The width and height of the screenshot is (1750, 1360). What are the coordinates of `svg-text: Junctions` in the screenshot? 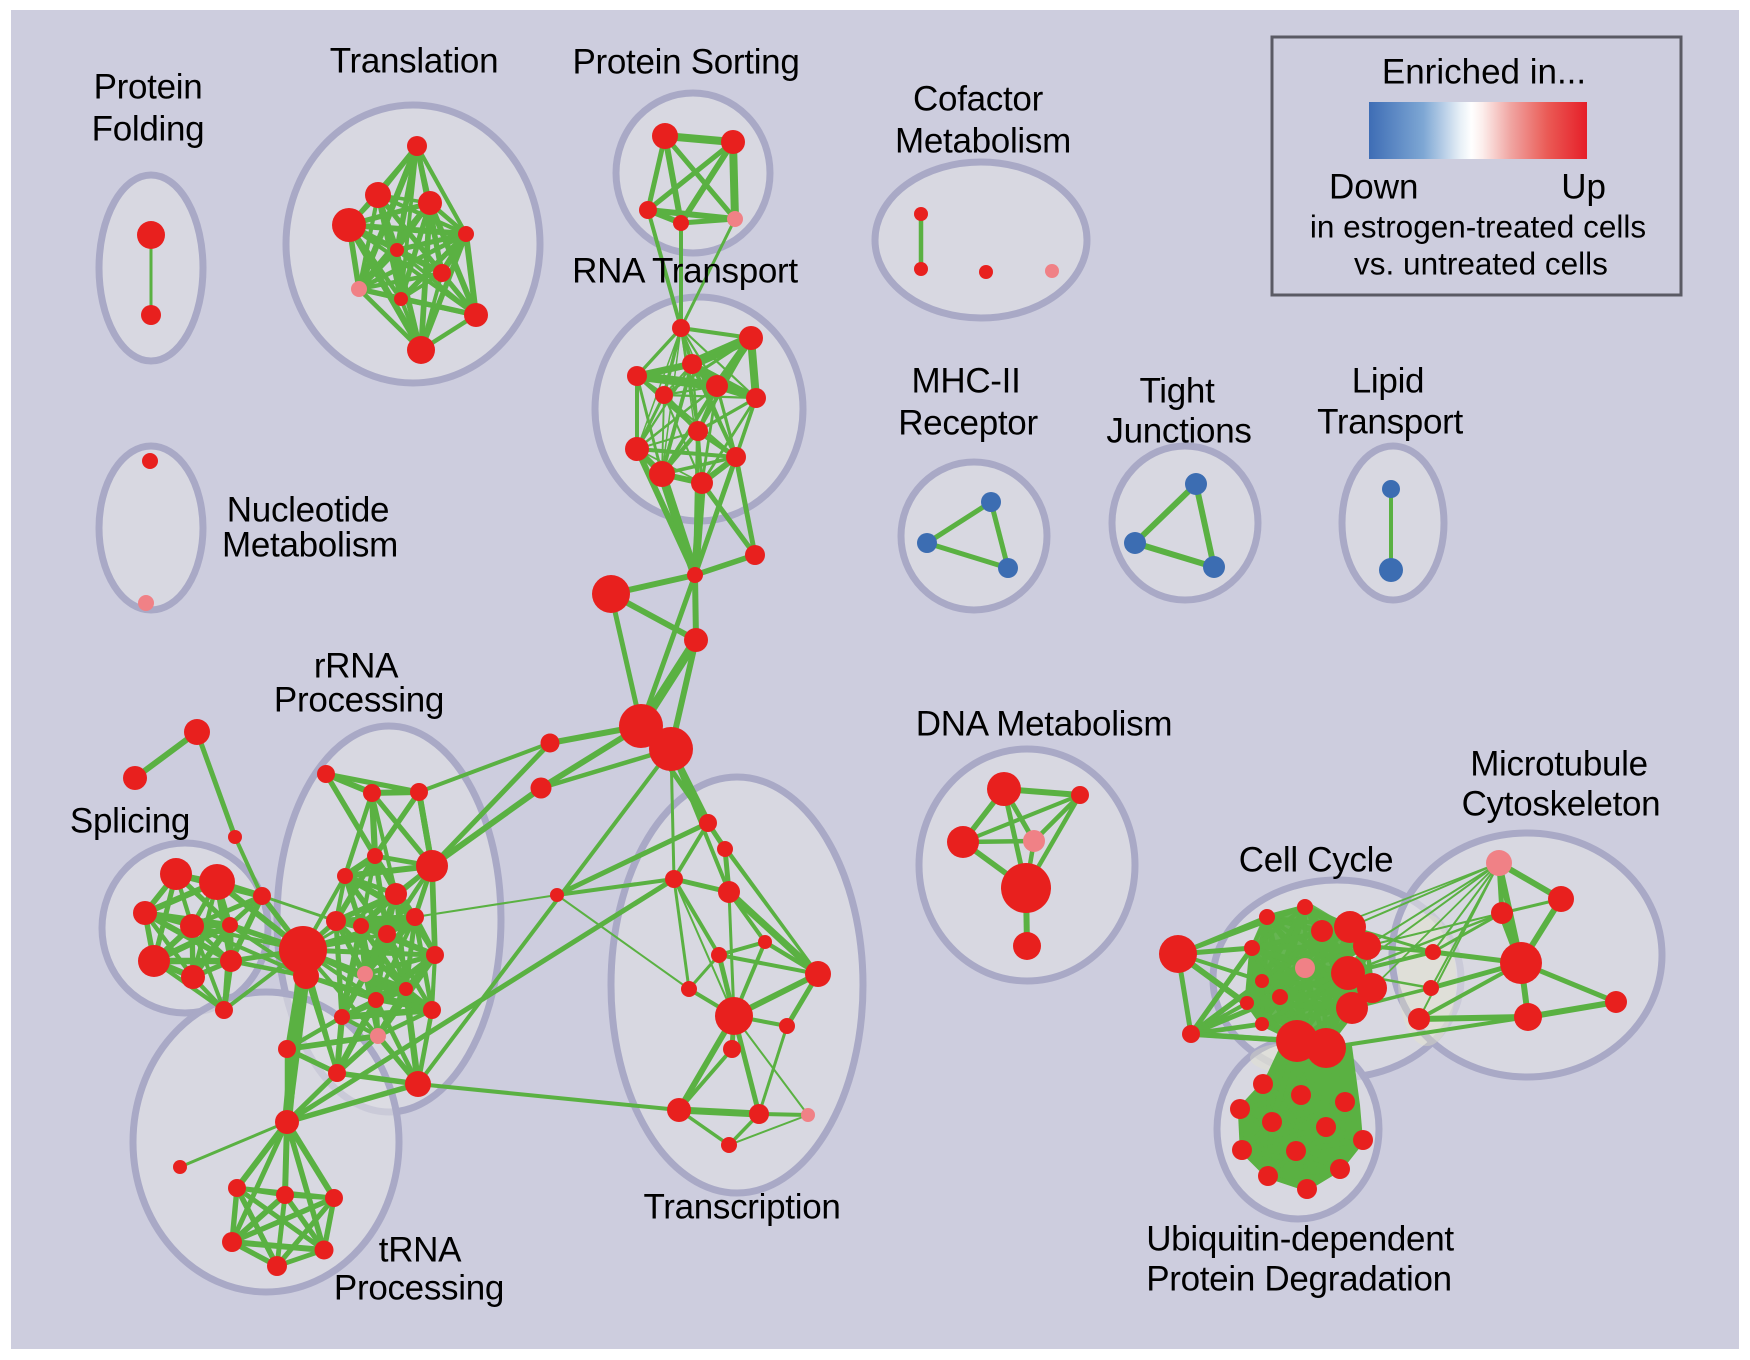 It's located at (1178, 430).